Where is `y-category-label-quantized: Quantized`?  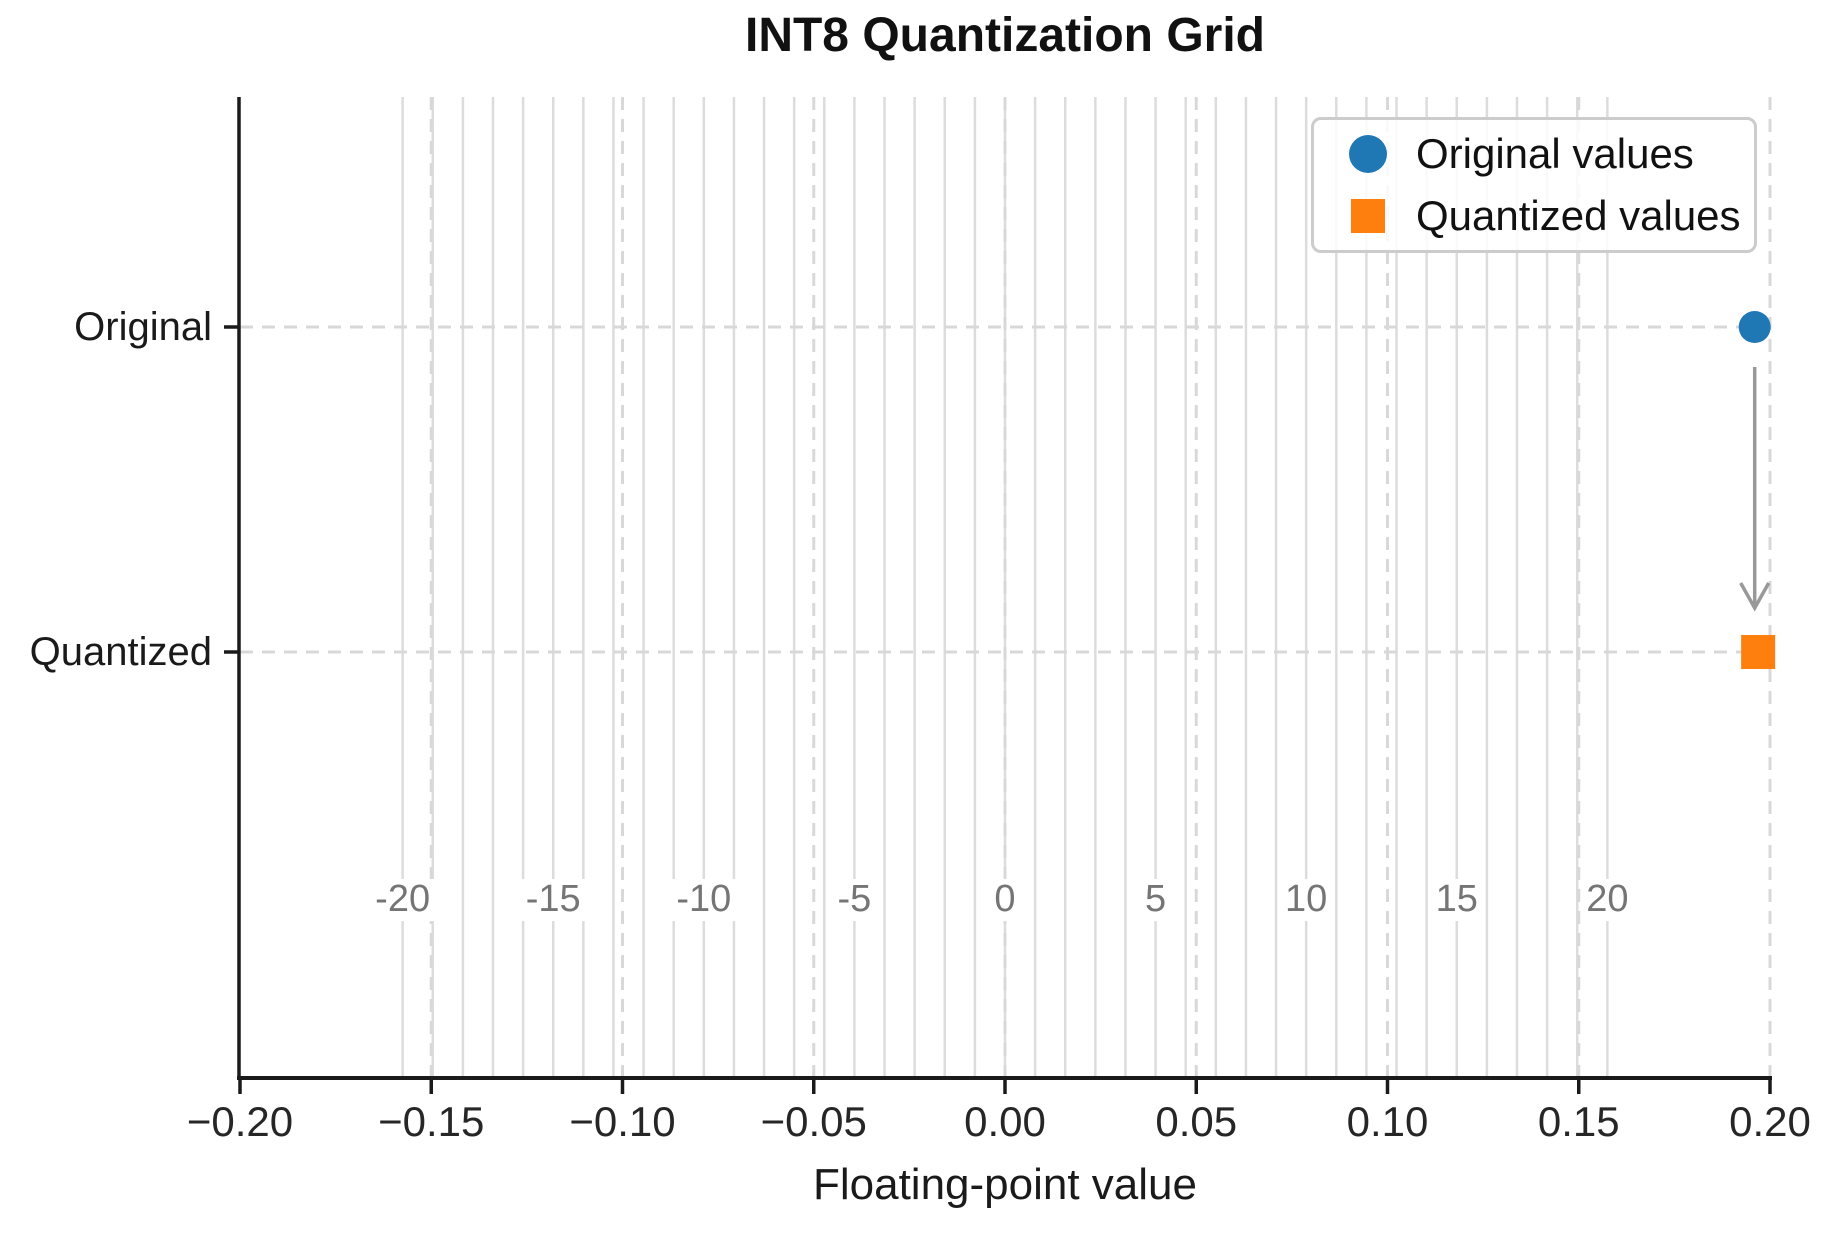 y-category-label-quantized: Quantized is located at coordinates (120, 652).